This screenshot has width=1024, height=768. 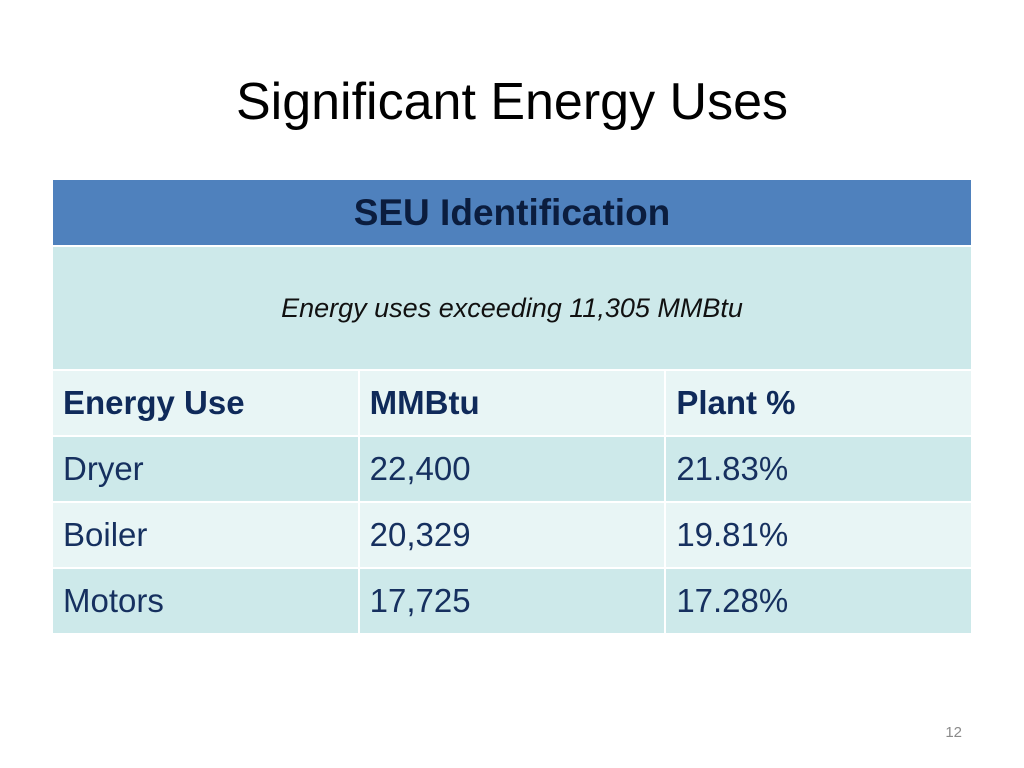 I want to click on table-row: Motors 17,725 17.28%, so click(x=512, y=601).